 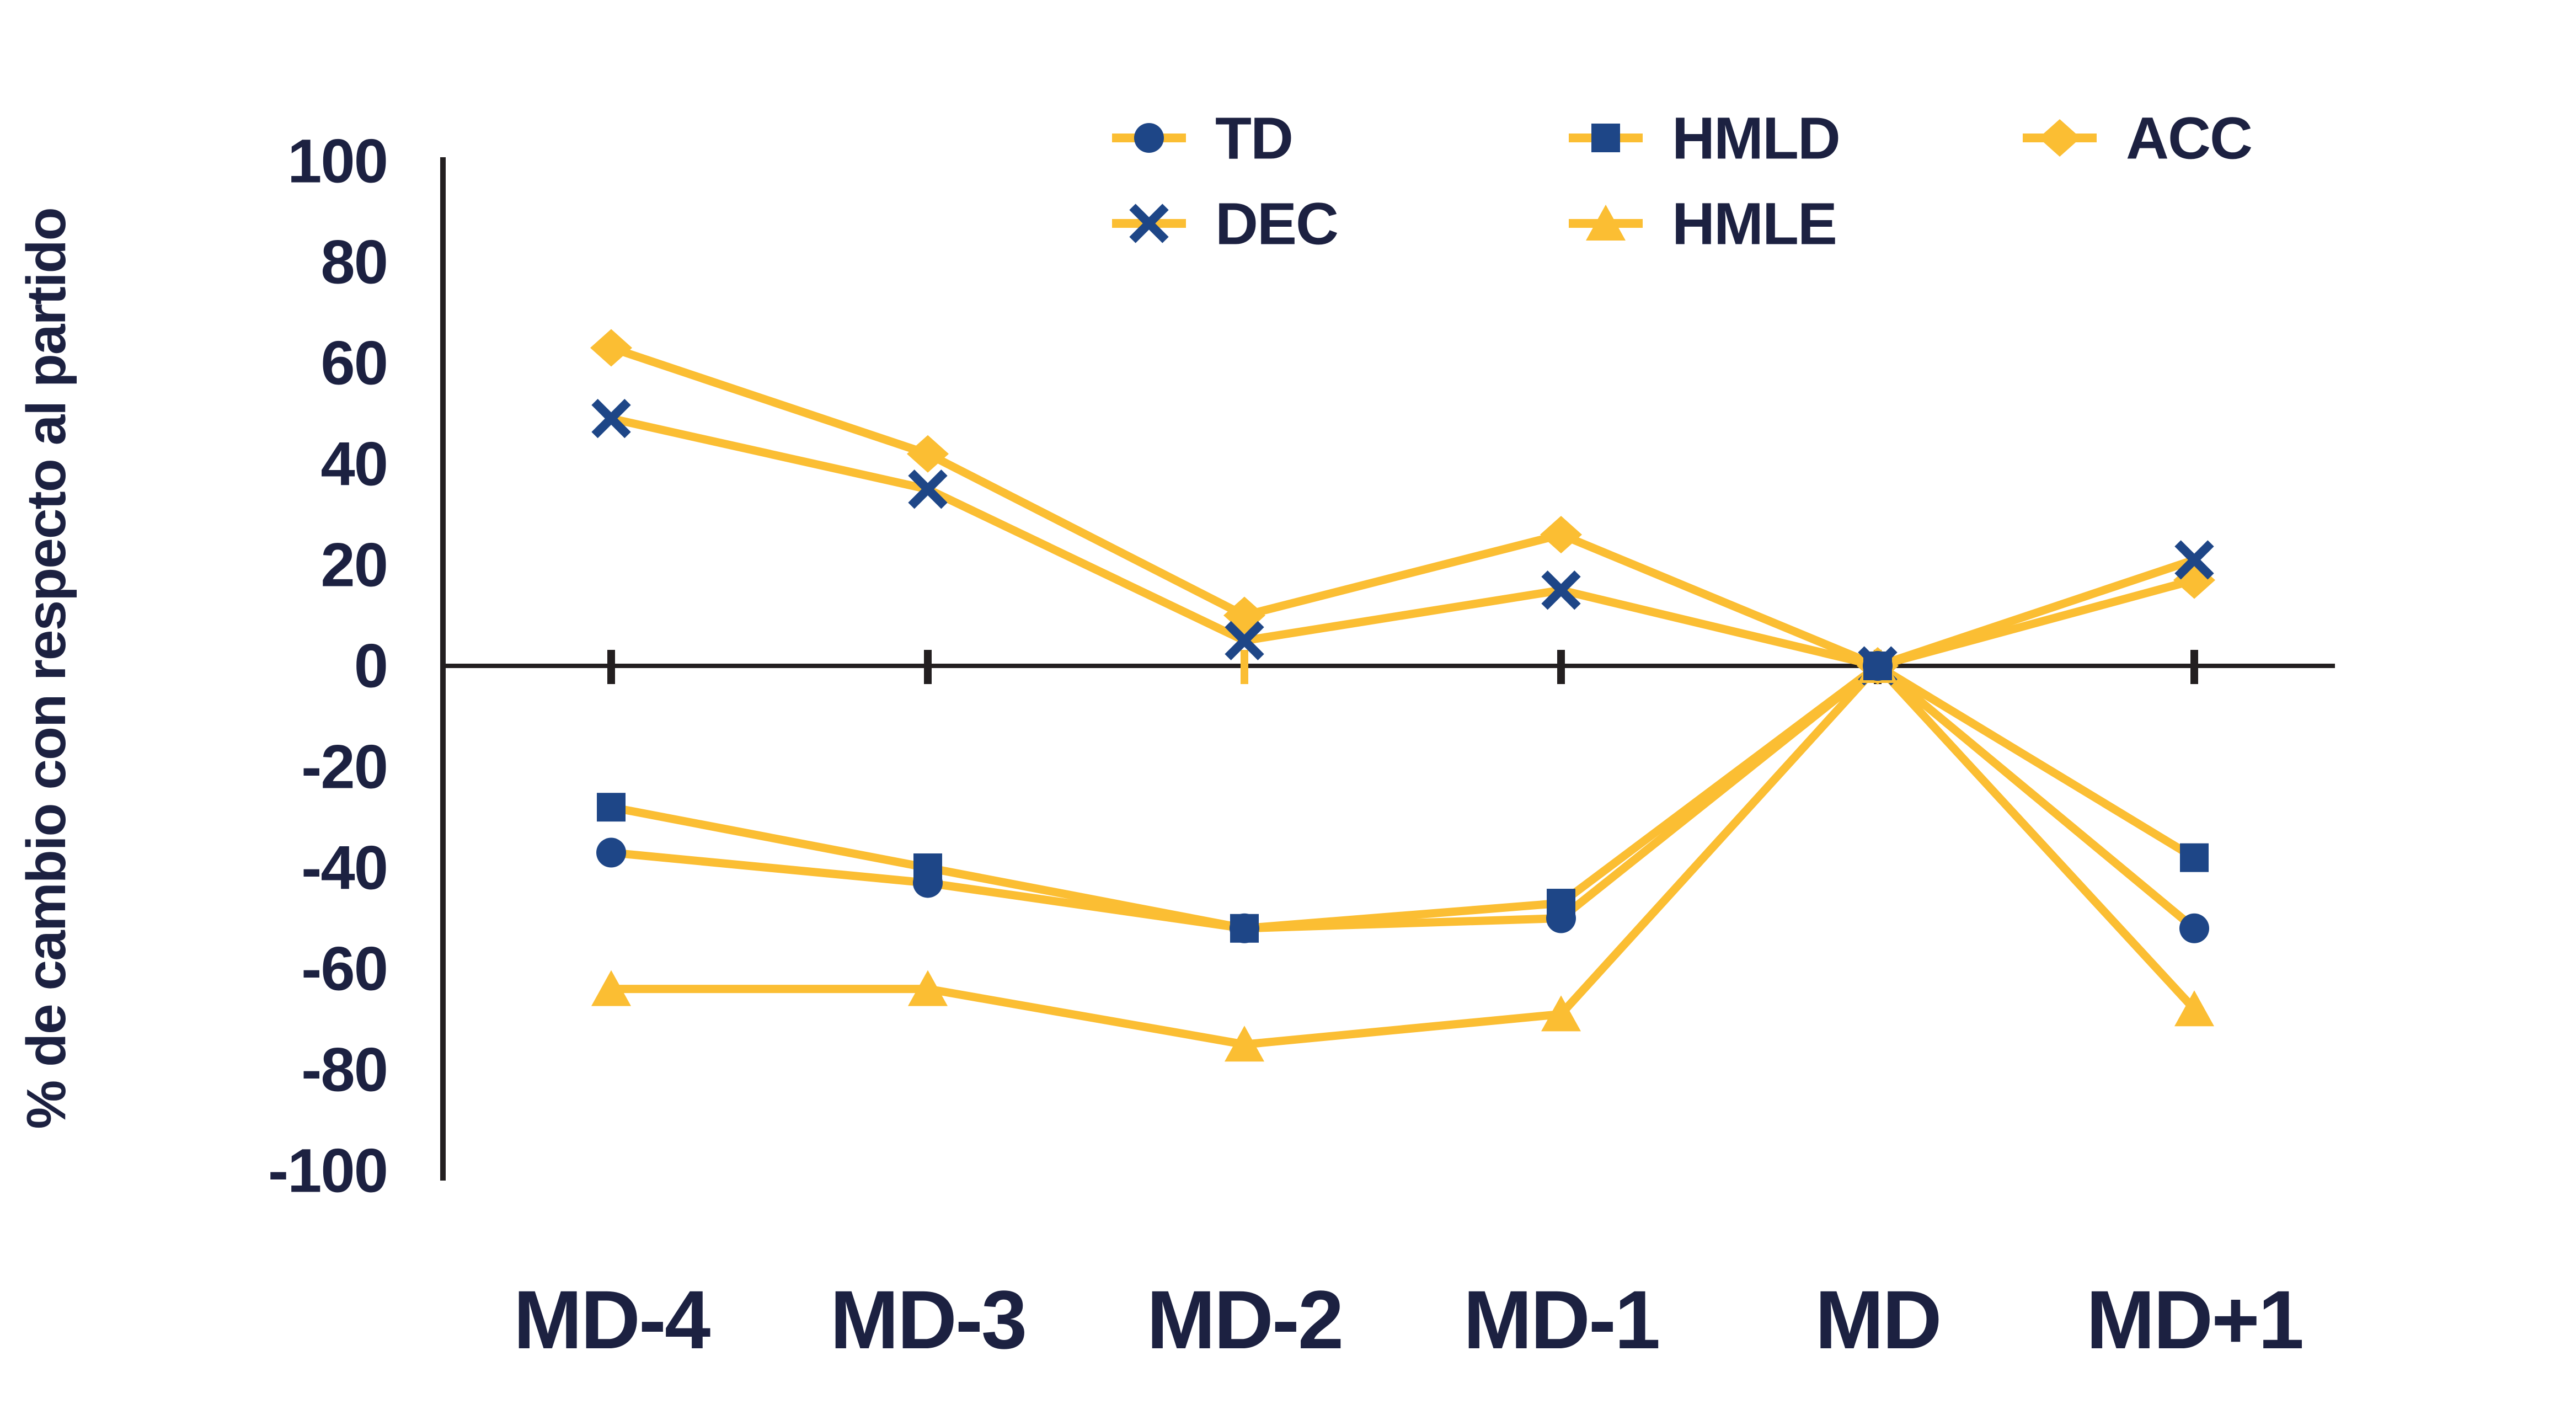 I want to click on x-category-label-md-2: MD-2, so click(x=1245, y=1319).